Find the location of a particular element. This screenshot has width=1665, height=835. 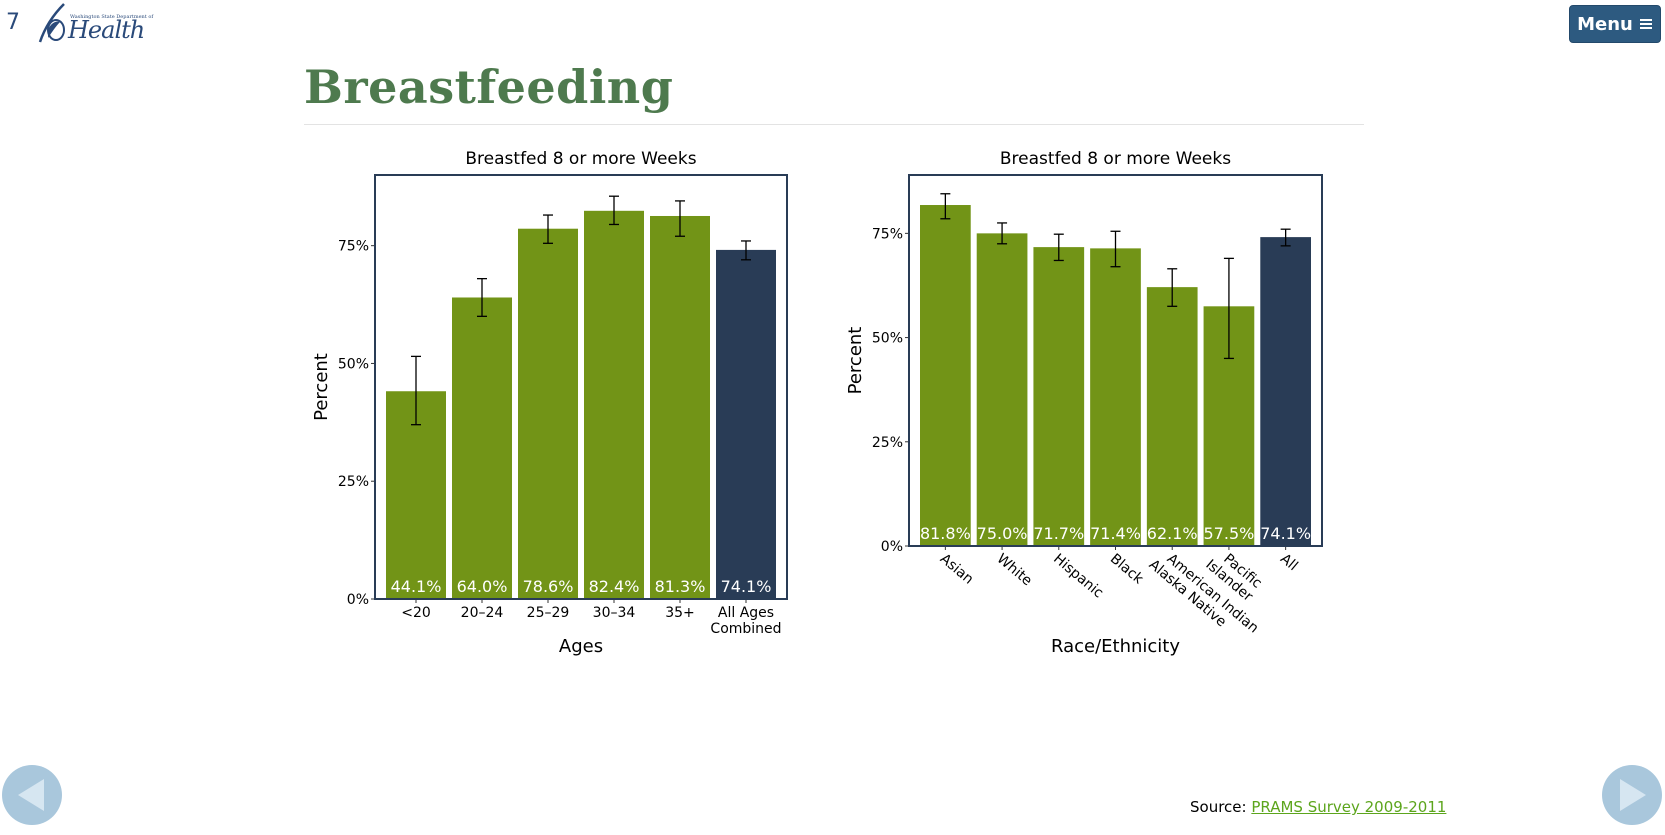

logo-small-text: Washington State Department of is located at coordinates (112, 17).